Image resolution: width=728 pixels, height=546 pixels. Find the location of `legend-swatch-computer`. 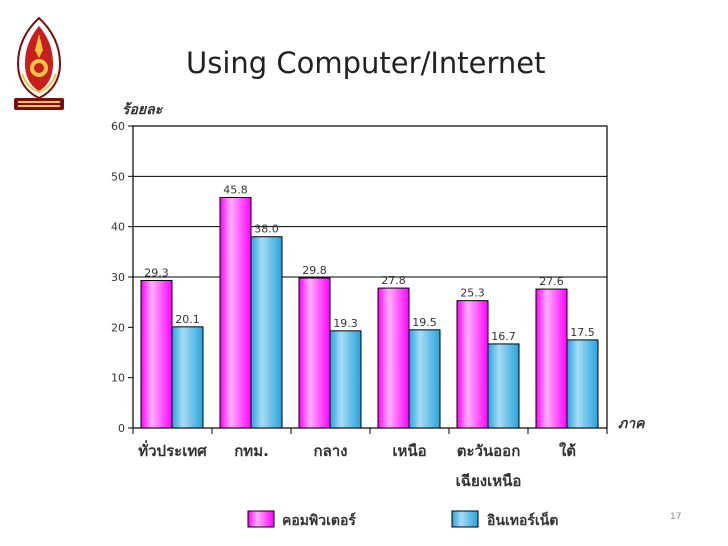

legend-swatch-computer is located at coordinates (261, 519).